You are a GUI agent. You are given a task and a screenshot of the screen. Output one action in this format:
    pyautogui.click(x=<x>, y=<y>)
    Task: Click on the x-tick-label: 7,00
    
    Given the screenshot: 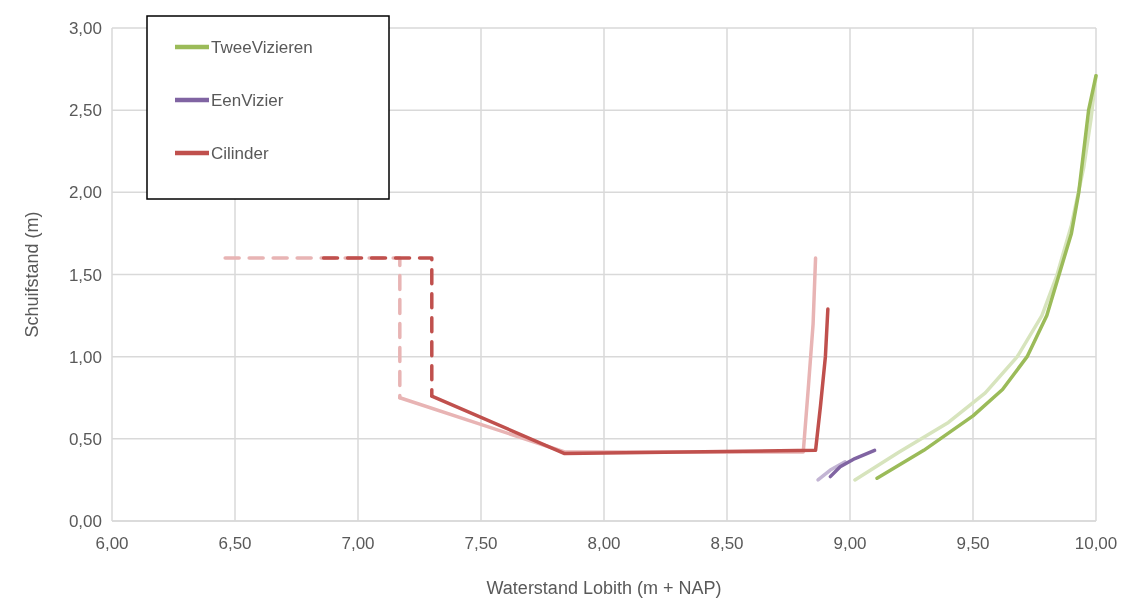 What is the action you would take?
    pyautogui.click(x=358, y=543)
    